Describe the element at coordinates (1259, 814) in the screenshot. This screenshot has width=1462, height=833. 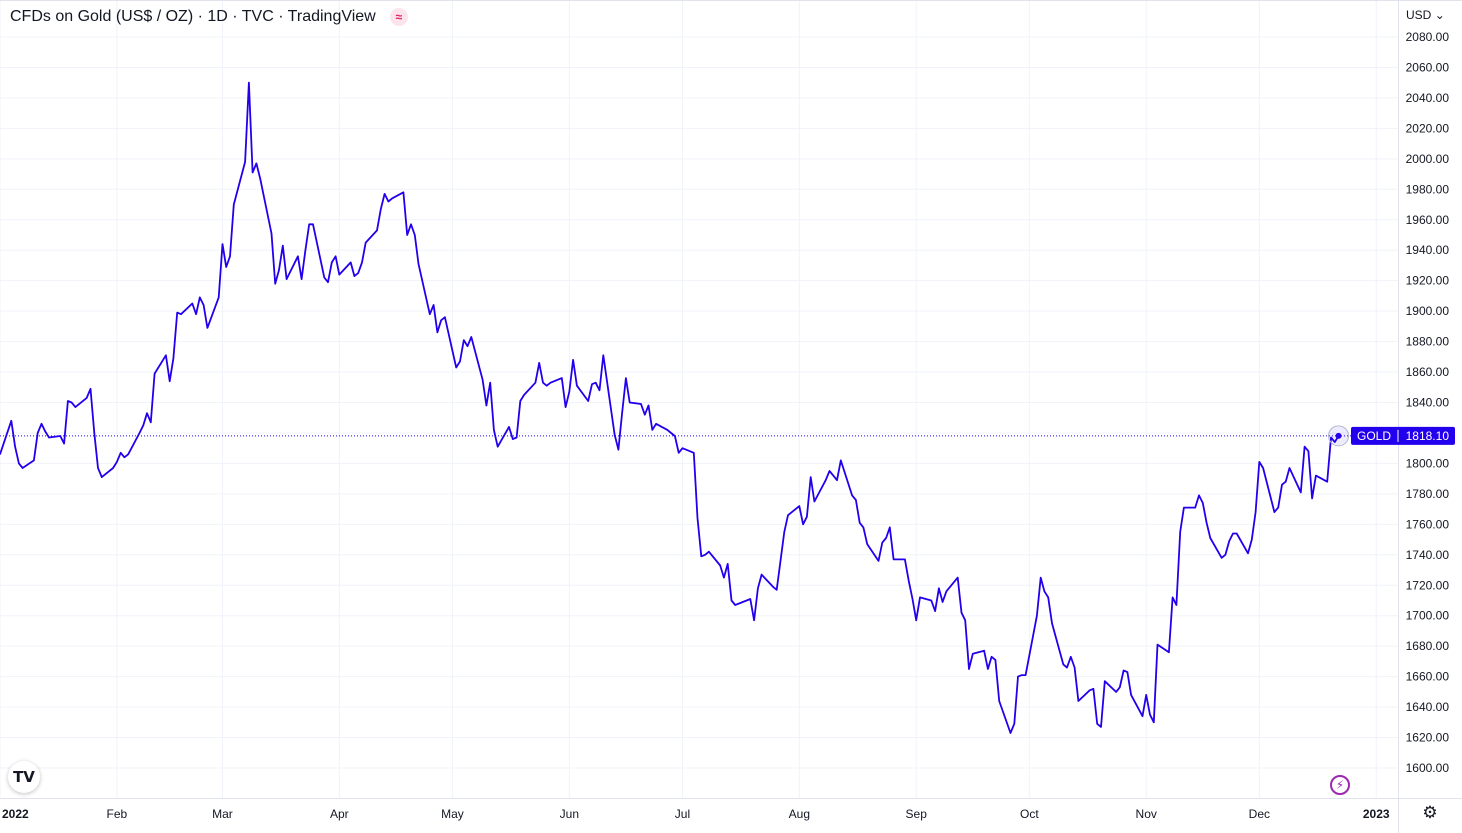
I see `x-tick-label: Dec` at that location.